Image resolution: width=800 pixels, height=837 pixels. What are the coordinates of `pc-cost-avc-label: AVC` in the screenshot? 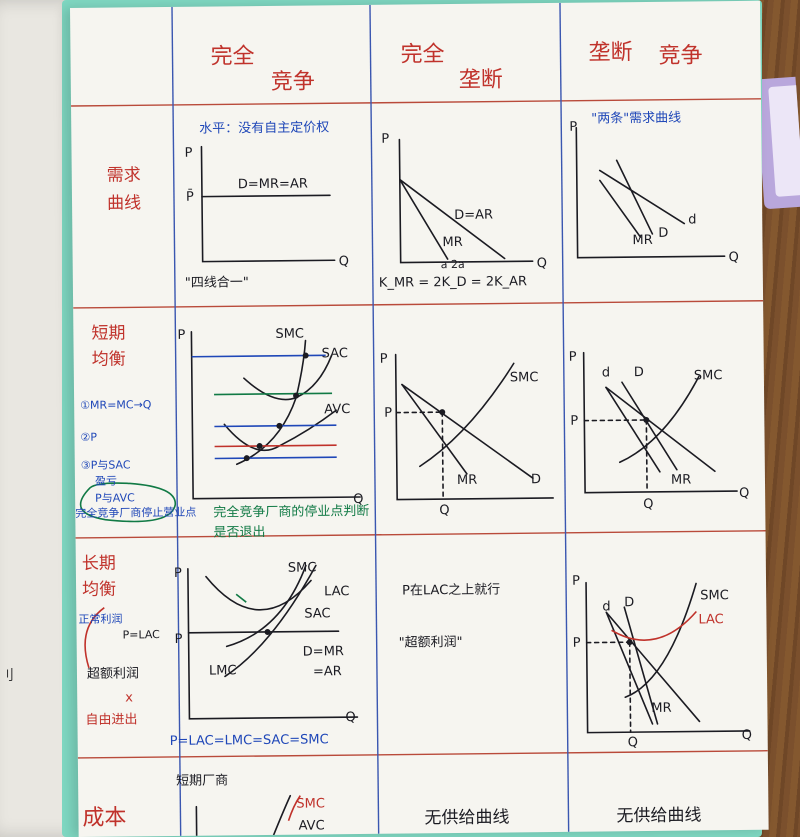 It's located at (311, 826).